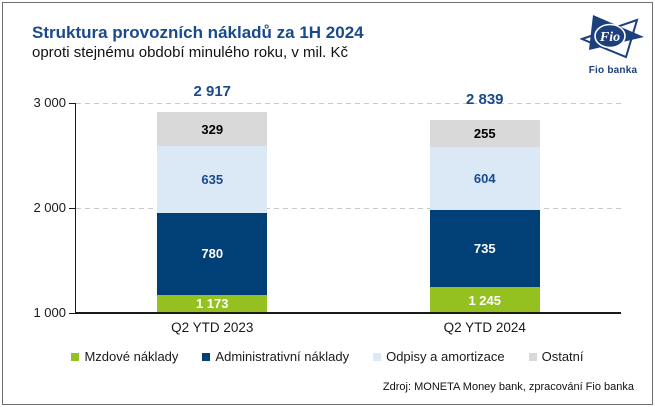  I want to click on x-axis-label: Q2 YTD 2023, so click(212, 327).